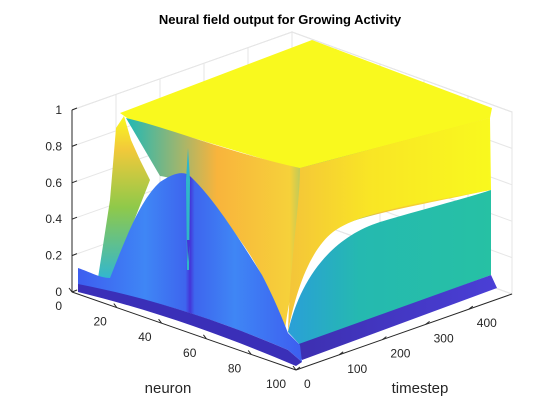 This screenshot has width=560, height=420. I want to click on z-tick-label: 0.4, so click(53, 219).